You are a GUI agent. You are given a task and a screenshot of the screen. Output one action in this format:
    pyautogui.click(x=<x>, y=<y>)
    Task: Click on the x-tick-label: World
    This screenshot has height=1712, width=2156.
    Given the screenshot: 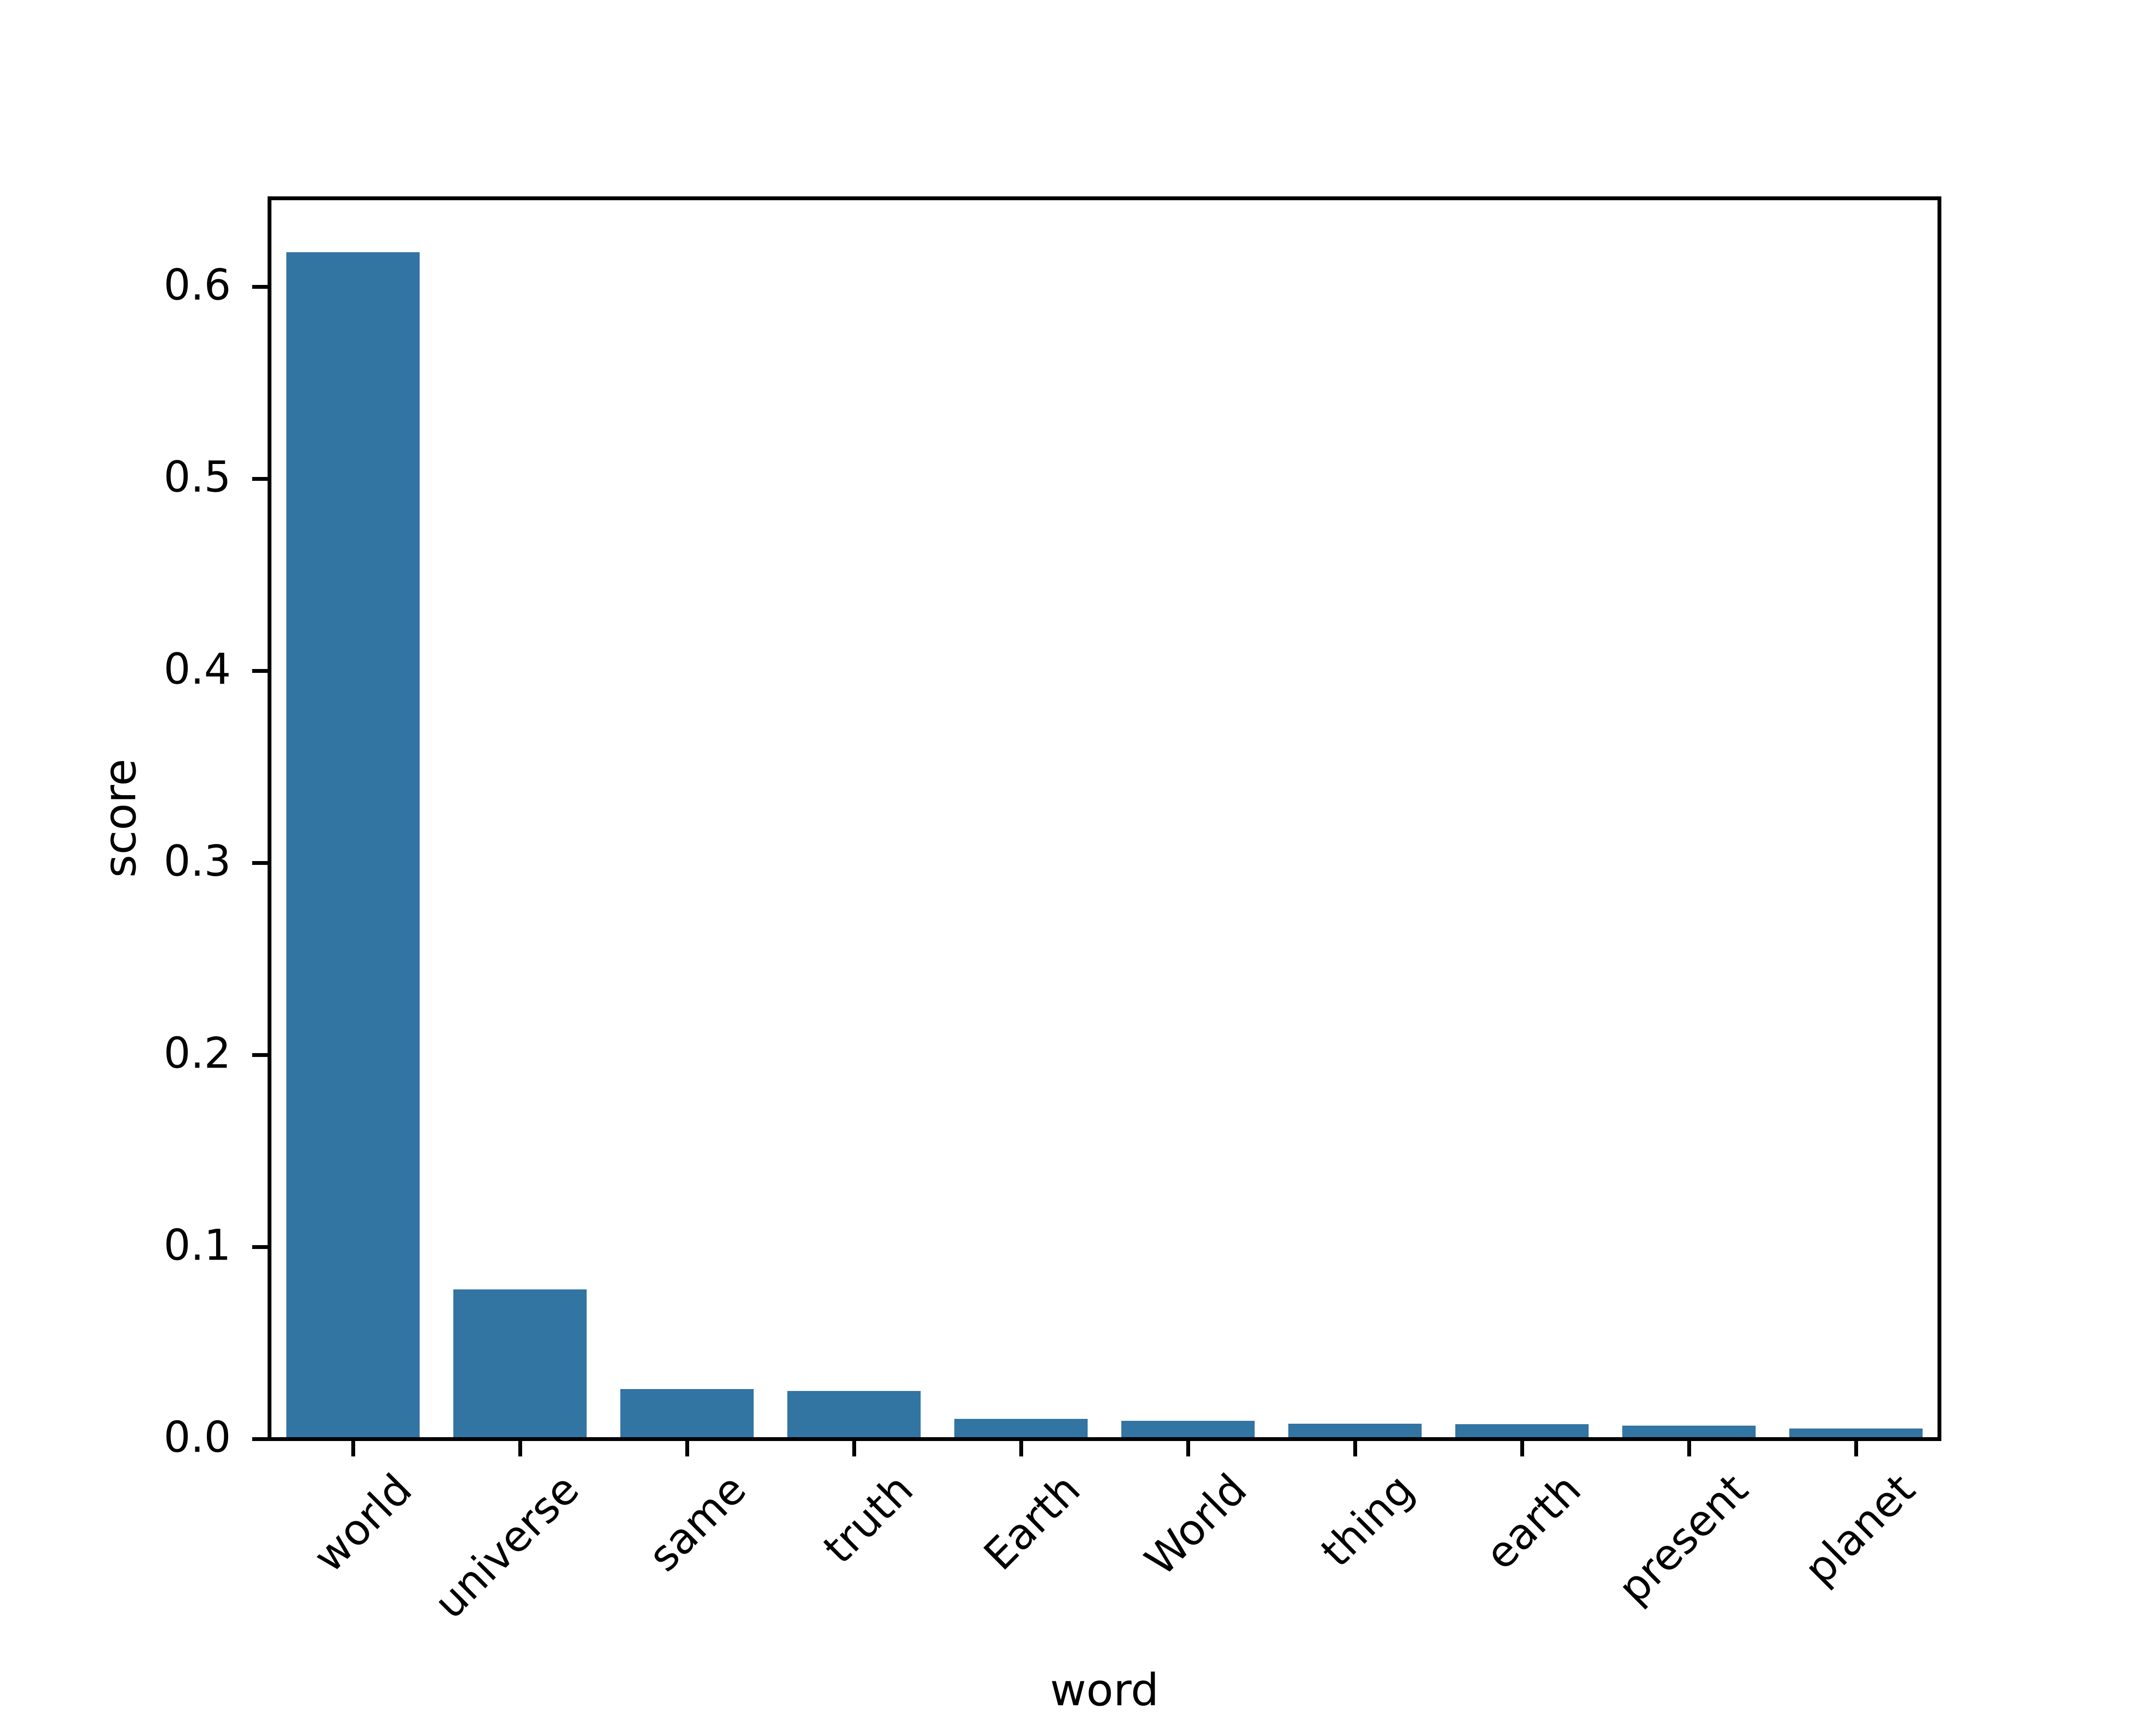 What is the action you would take?
    pyautogui.click(x=1196, y=1524)
    